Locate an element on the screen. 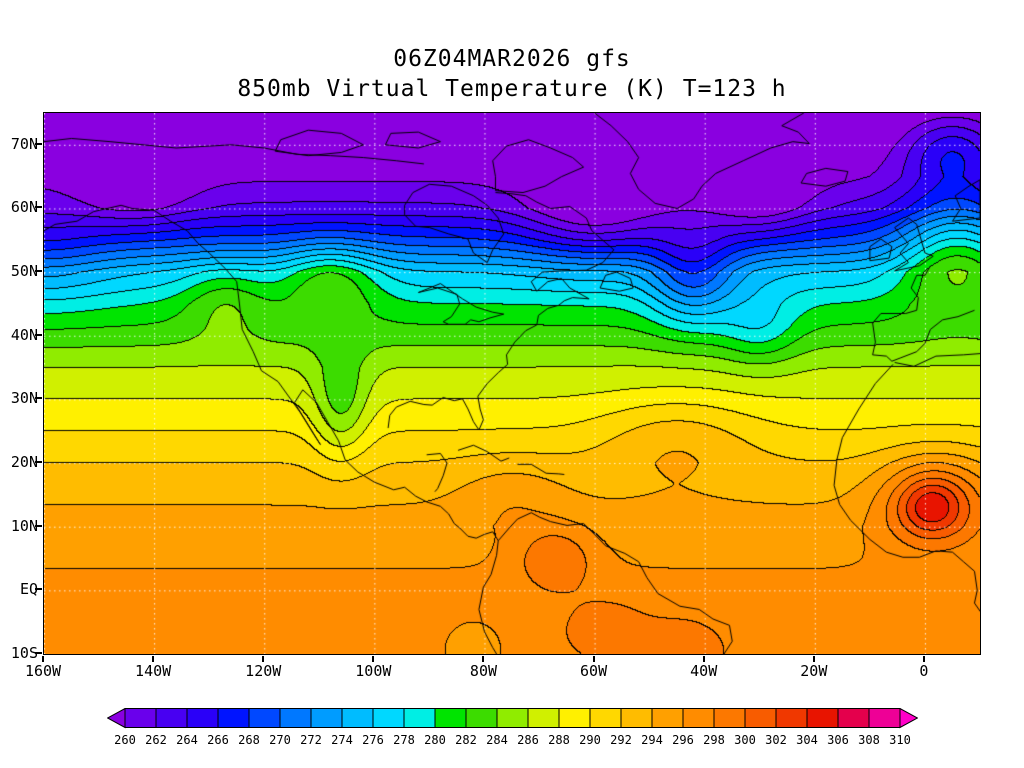 The image size is (1024, 768). x-axis-tick-label: 120W is located at coordinates (263, 671).